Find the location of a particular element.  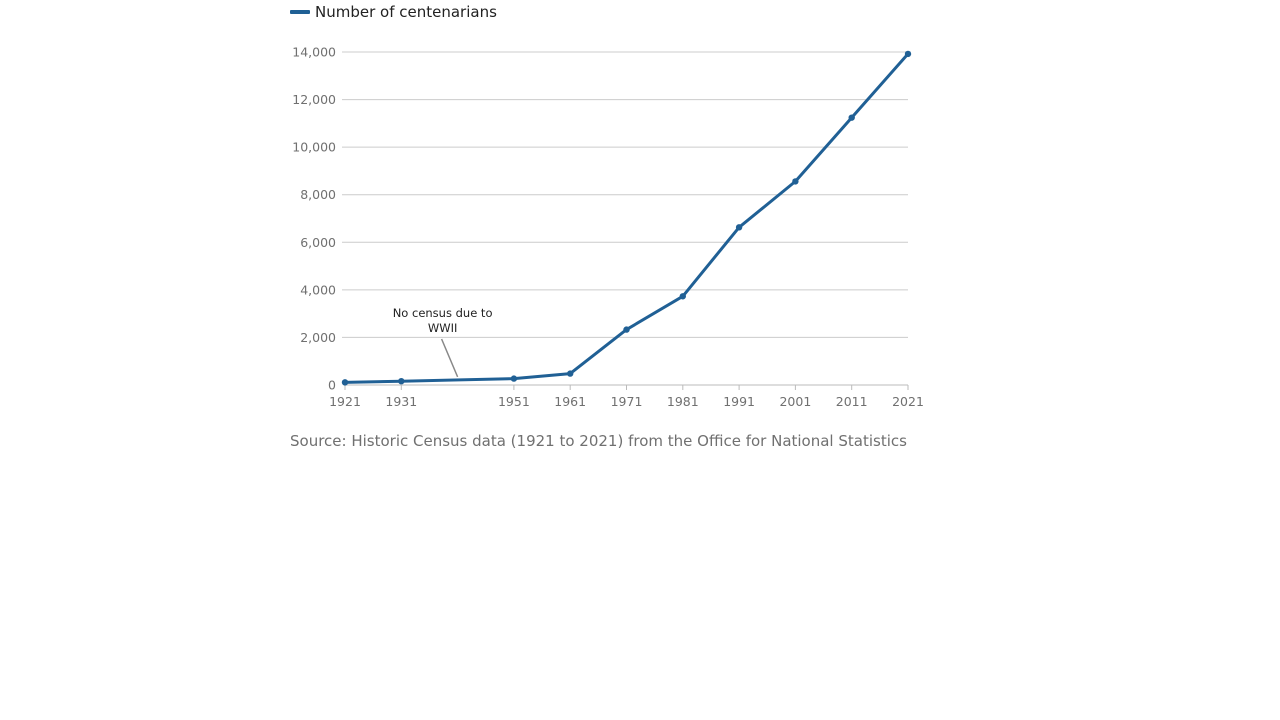

x-tick-label: 1931 is located at coordinates (401, 401).